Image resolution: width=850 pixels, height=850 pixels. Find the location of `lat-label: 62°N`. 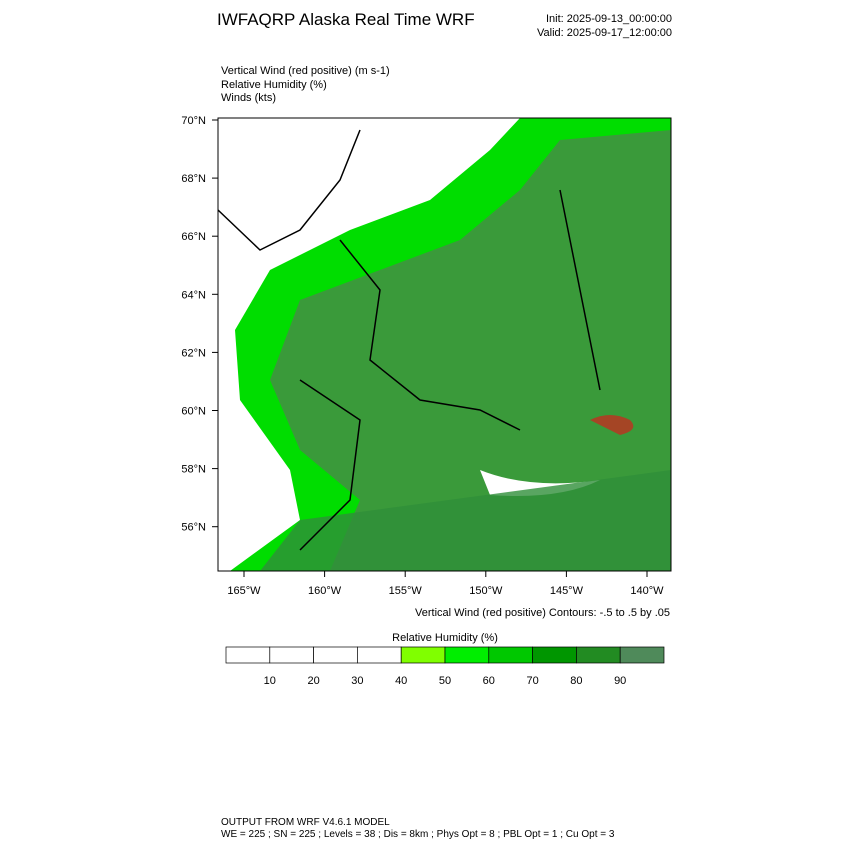

lat-label: 62°N is located at coordinates (193, 353).